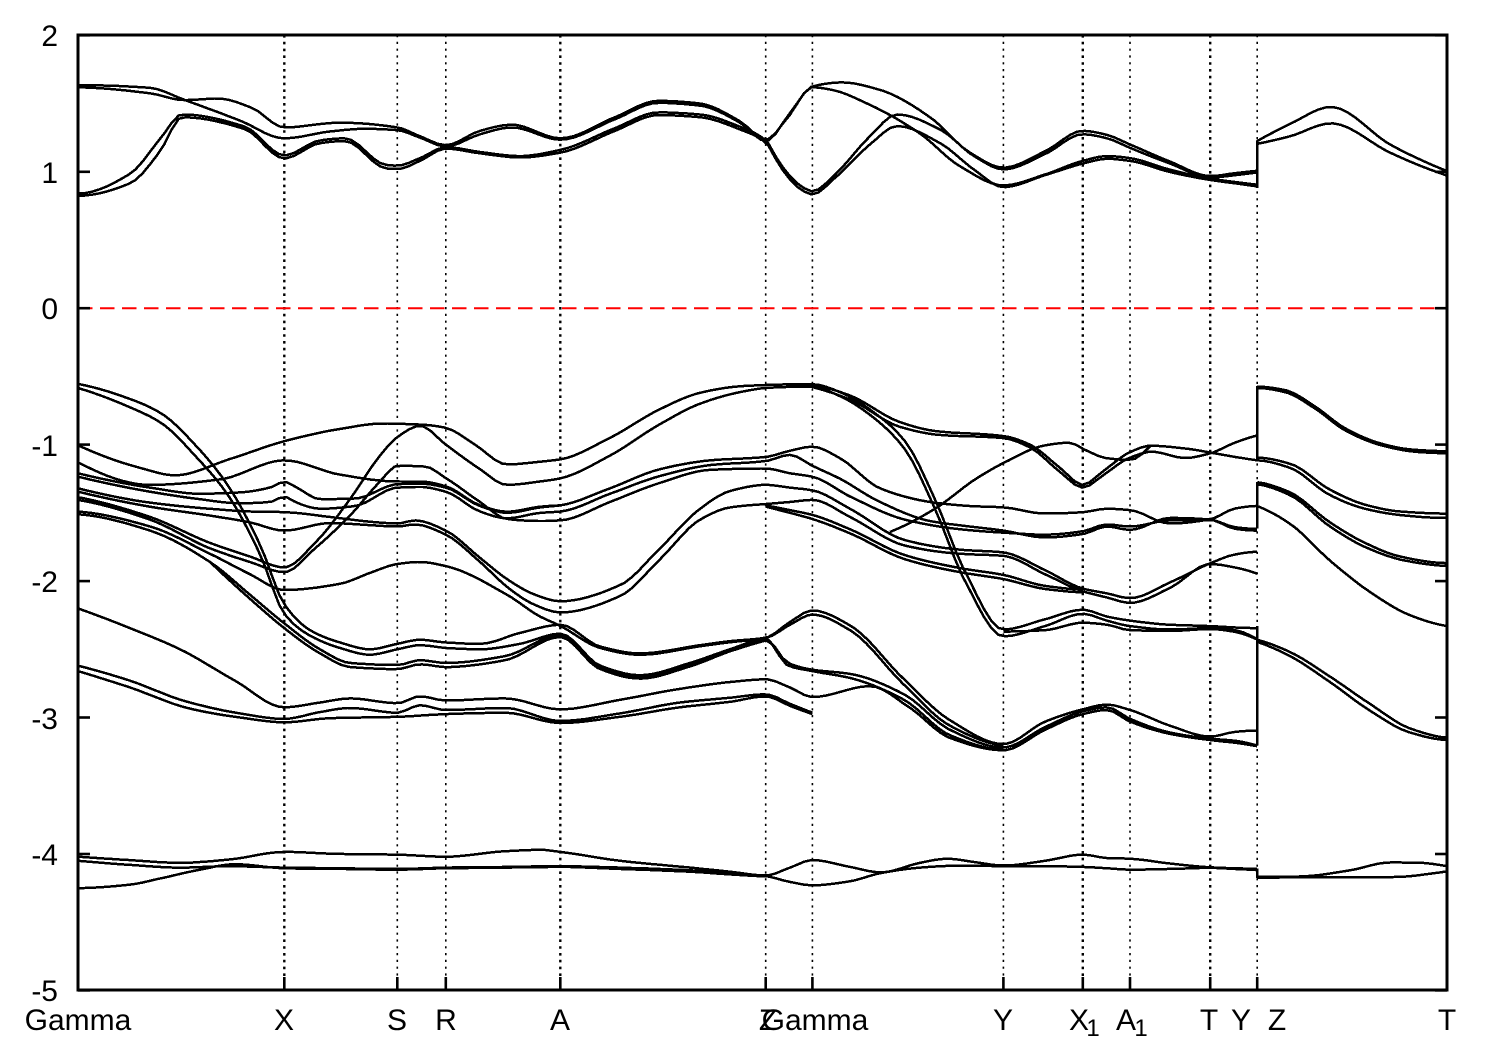  Describe the element at coordinates (44, 855) in the screenshot. I see `svg-text: -4` at that location.